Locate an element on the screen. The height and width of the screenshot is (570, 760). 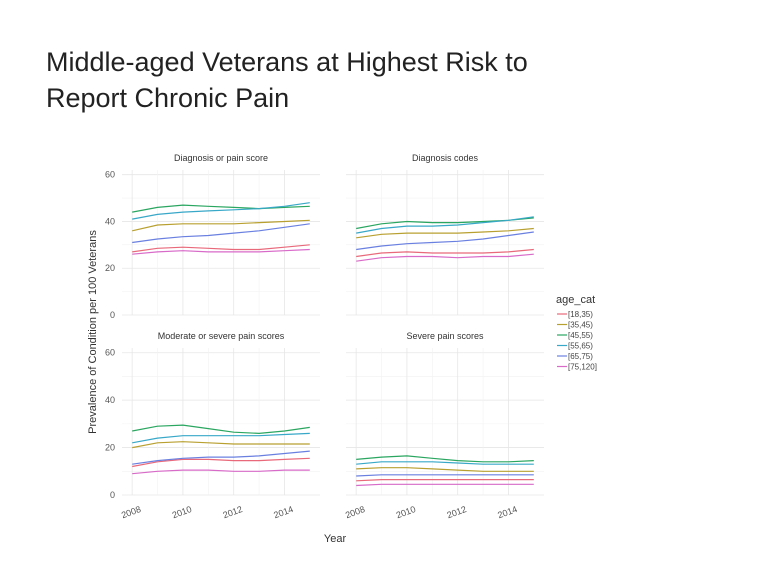
slide-title-line-2: Report Chronic Pain is located at coordinates (168, 98).